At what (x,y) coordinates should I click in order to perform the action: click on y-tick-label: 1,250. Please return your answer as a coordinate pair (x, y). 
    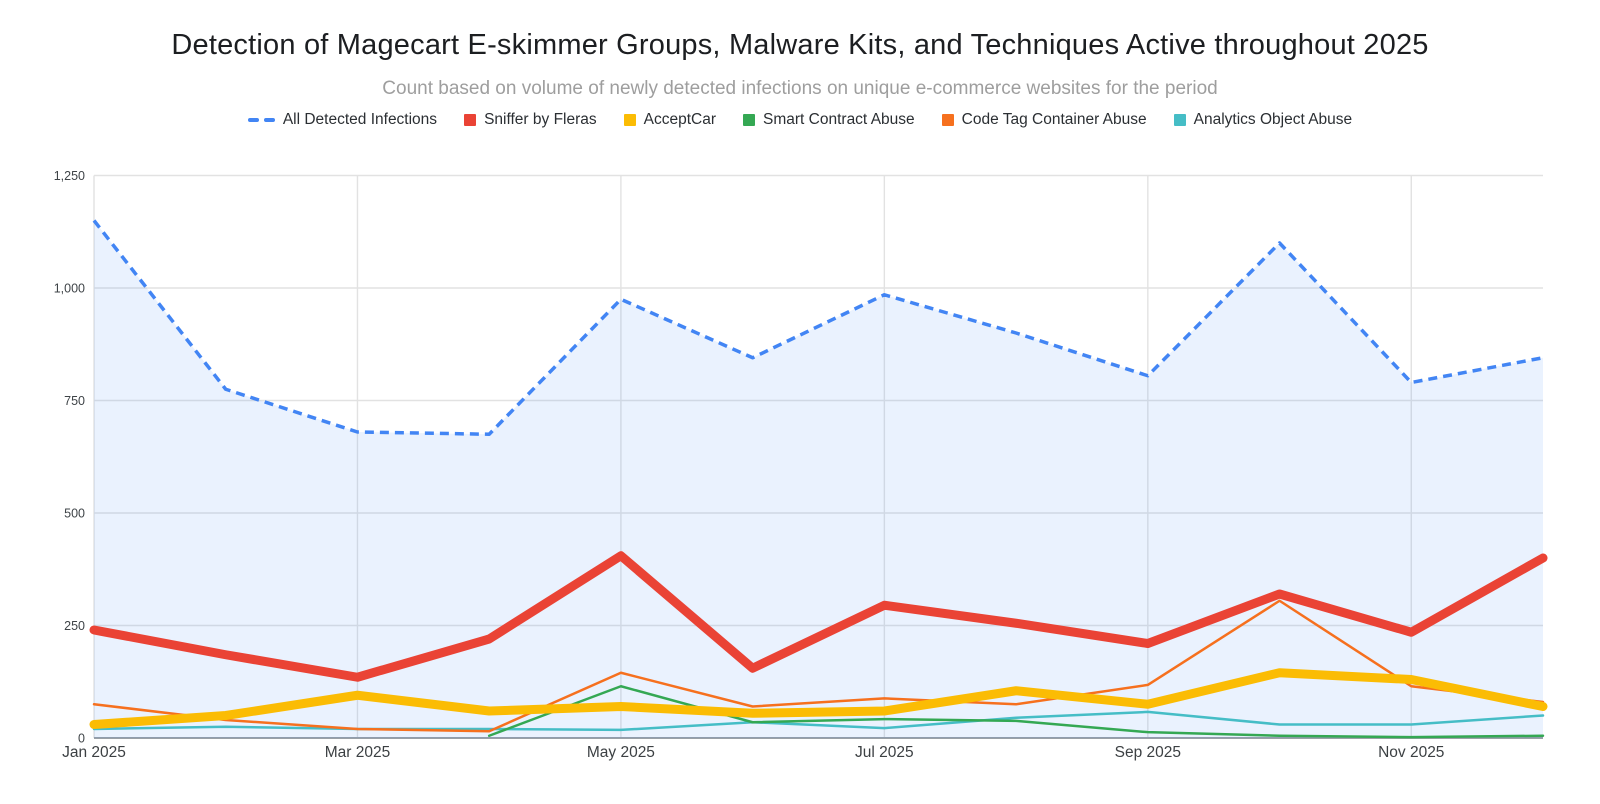
    Looking at the image, I should click on (69, 176).